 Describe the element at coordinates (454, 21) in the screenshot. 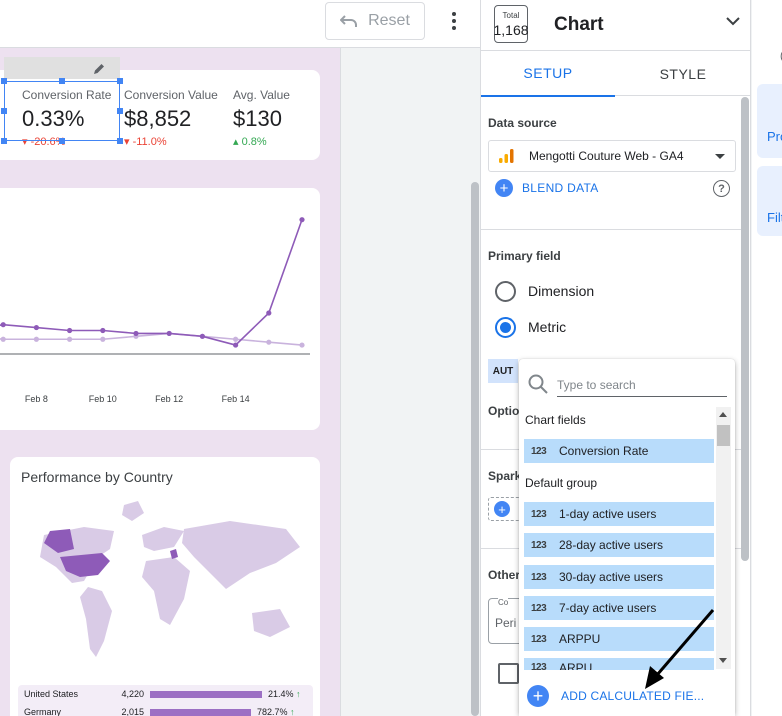

I see `more-vert-icon` at that location.